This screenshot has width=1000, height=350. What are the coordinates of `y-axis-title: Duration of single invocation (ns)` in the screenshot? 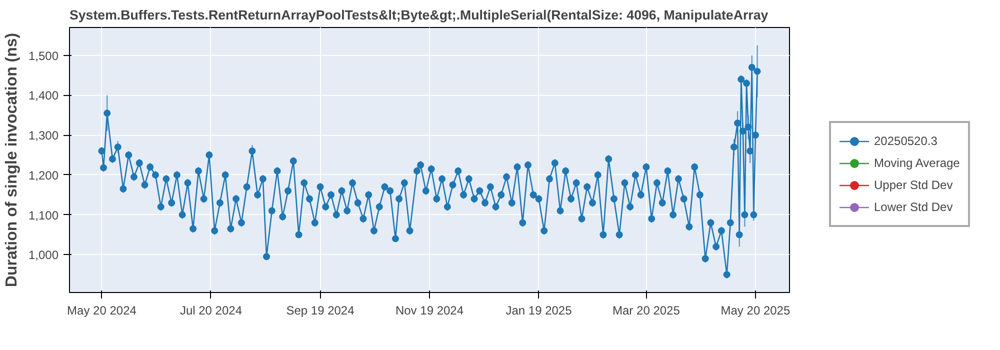 It's located at (11, 160).